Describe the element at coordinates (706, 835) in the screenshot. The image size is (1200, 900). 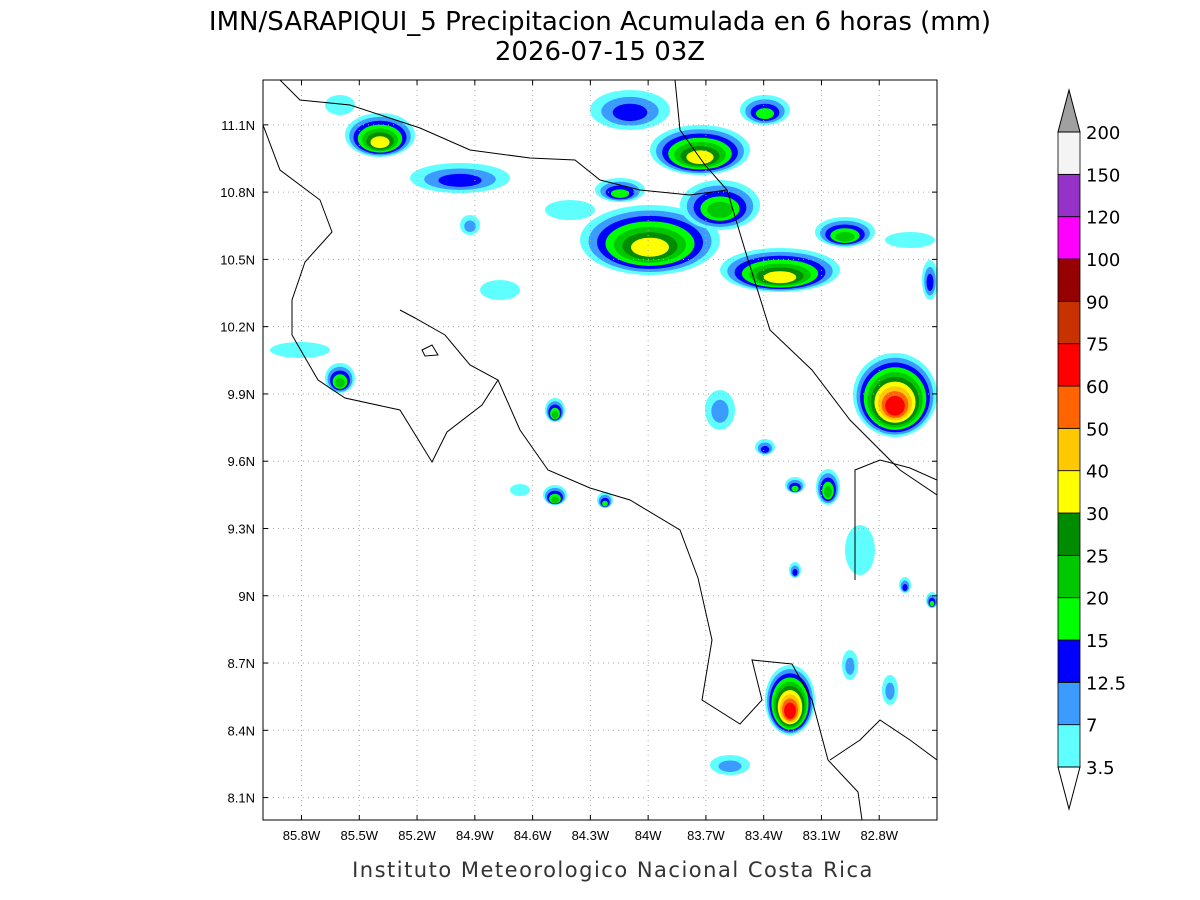
I see `lon-tick-label: 83.7W` at that location.